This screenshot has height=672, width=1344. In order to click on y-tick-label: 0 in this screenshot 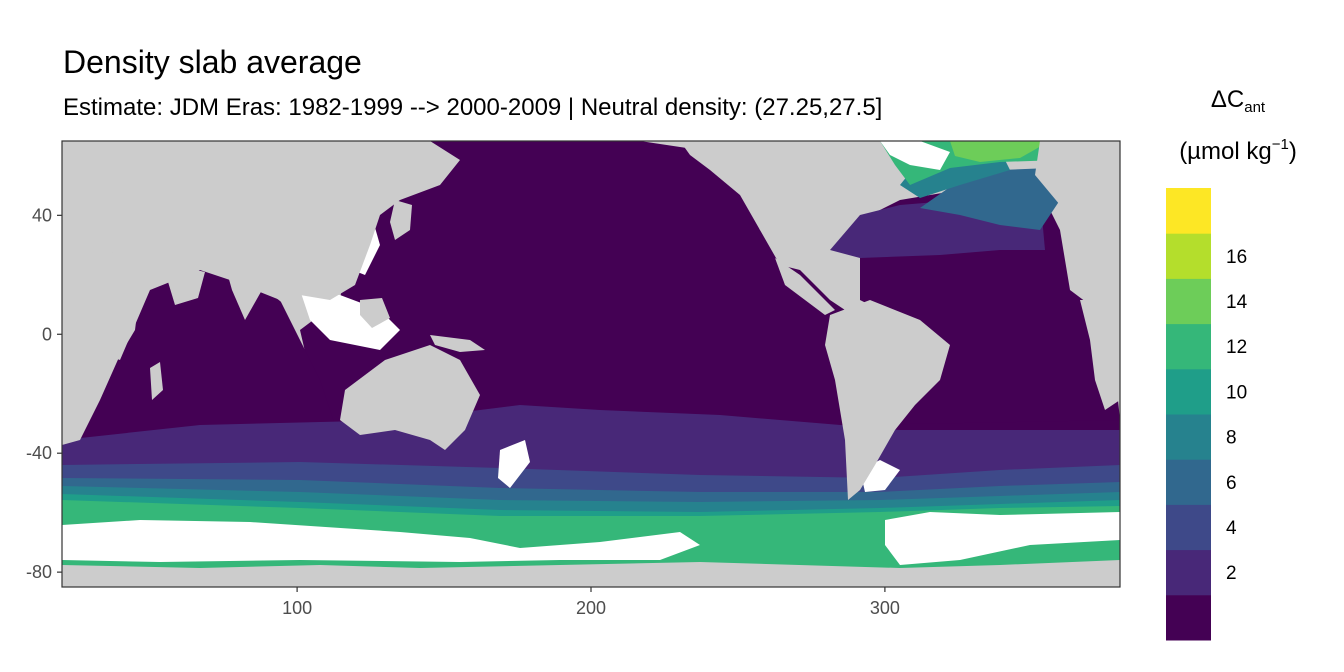, I will do `click(47, 334)`.